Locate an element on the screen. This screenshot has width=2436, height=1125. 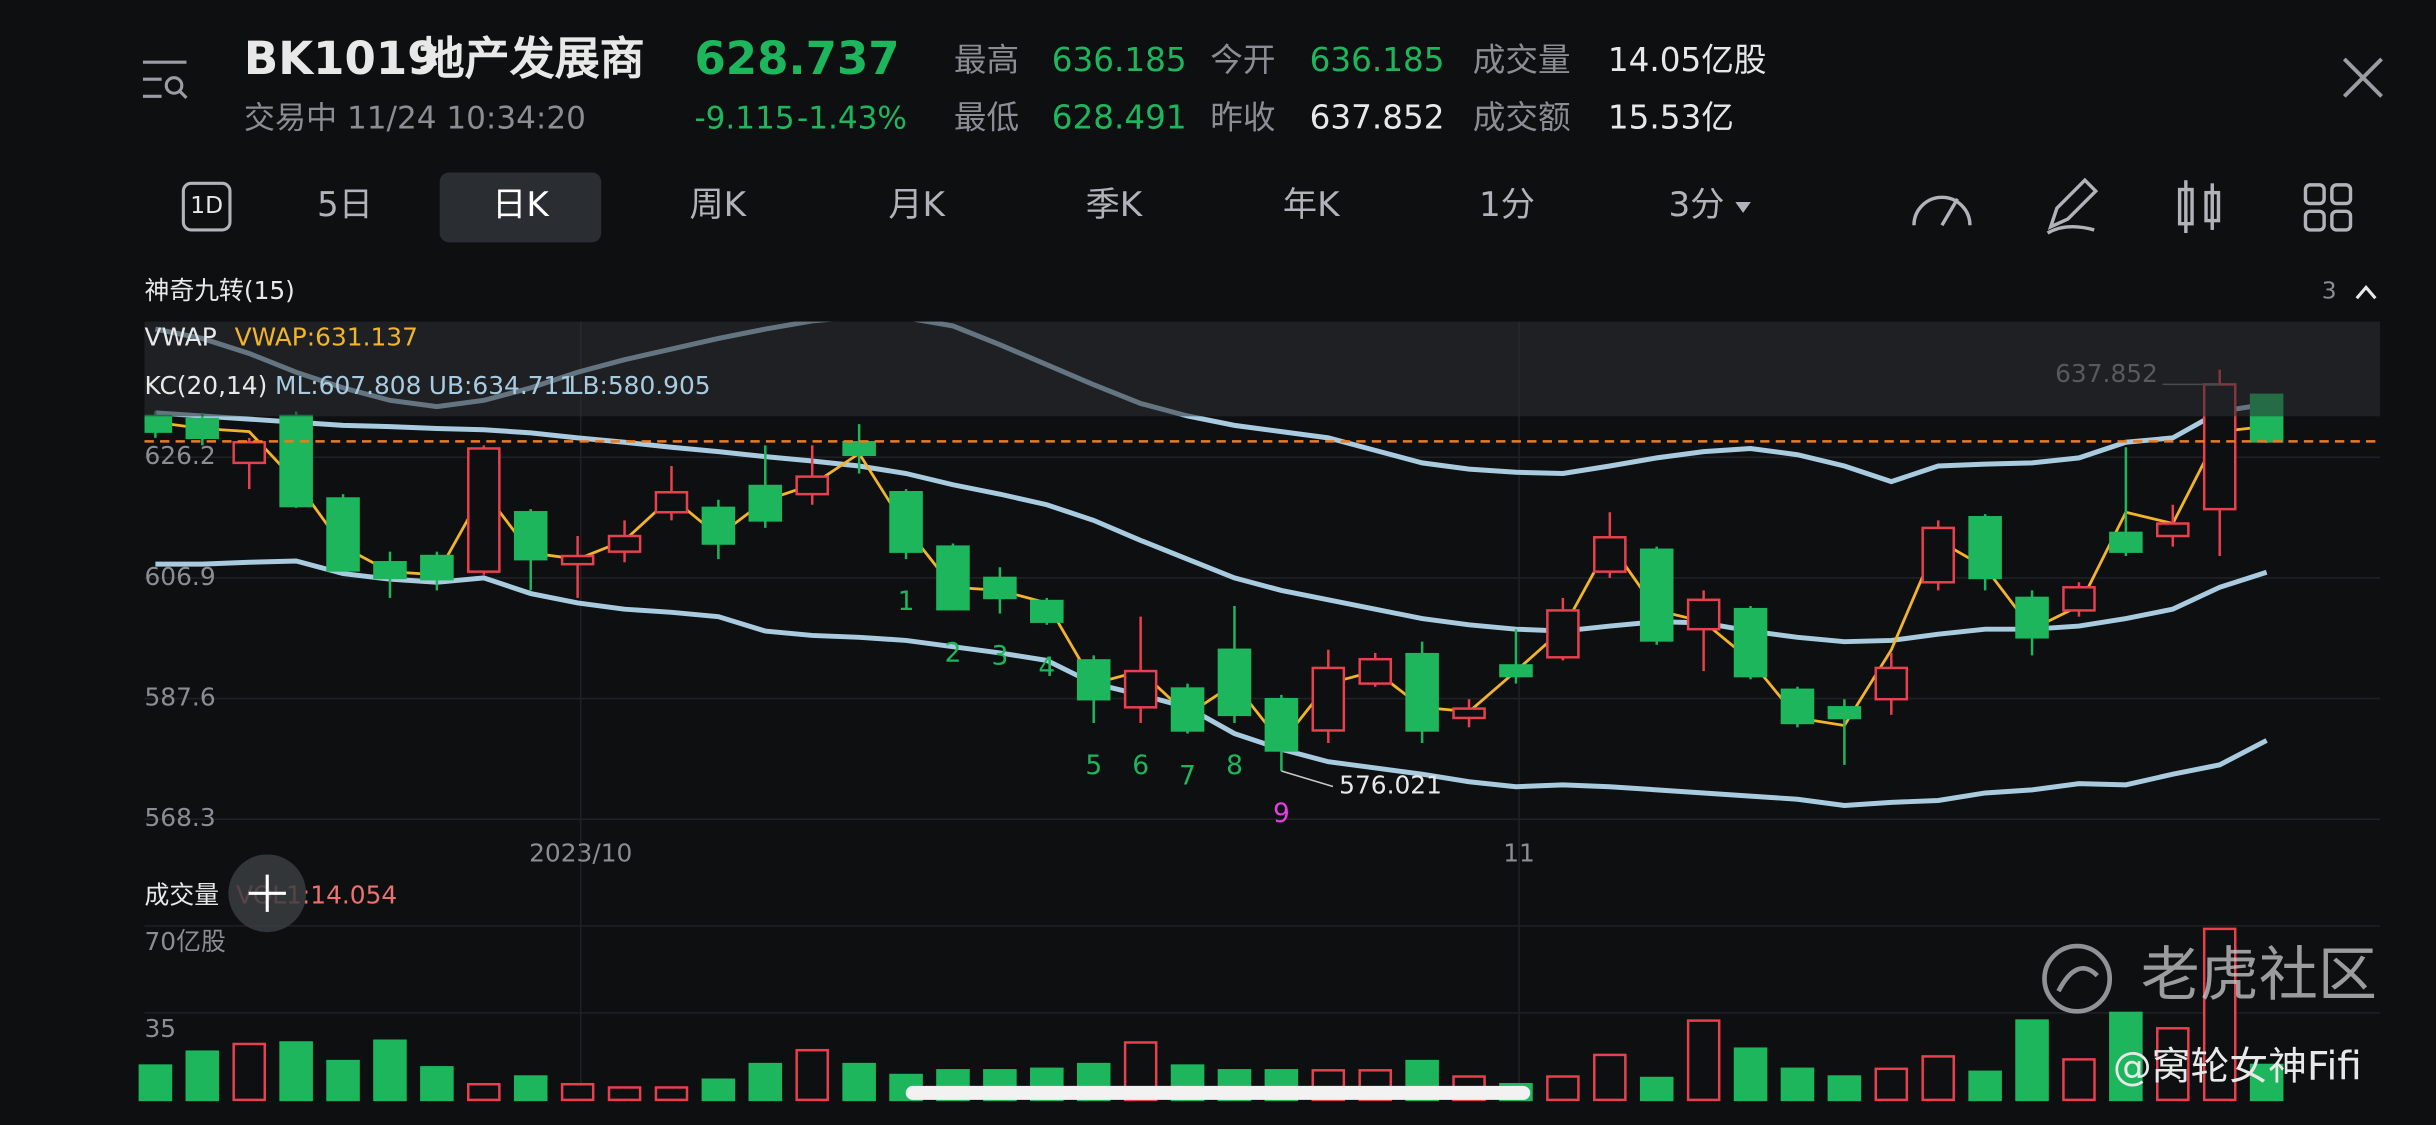
home-indicator is located at coordinates (1218, 1092).